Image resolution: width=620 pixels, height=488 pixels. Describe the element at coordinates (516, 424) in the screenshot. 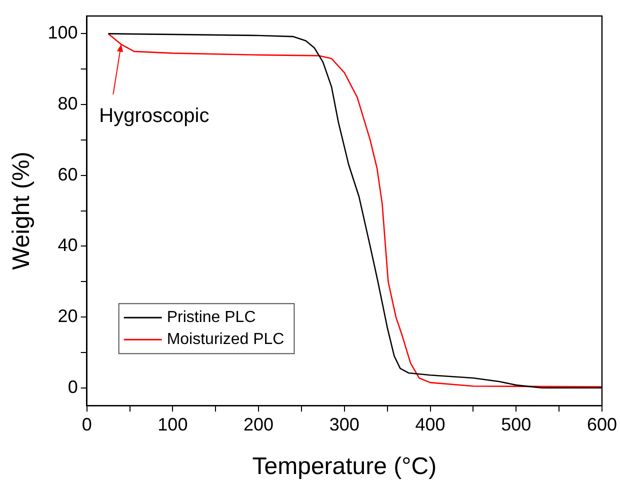

I see `x-tick-label: 500` at that location.